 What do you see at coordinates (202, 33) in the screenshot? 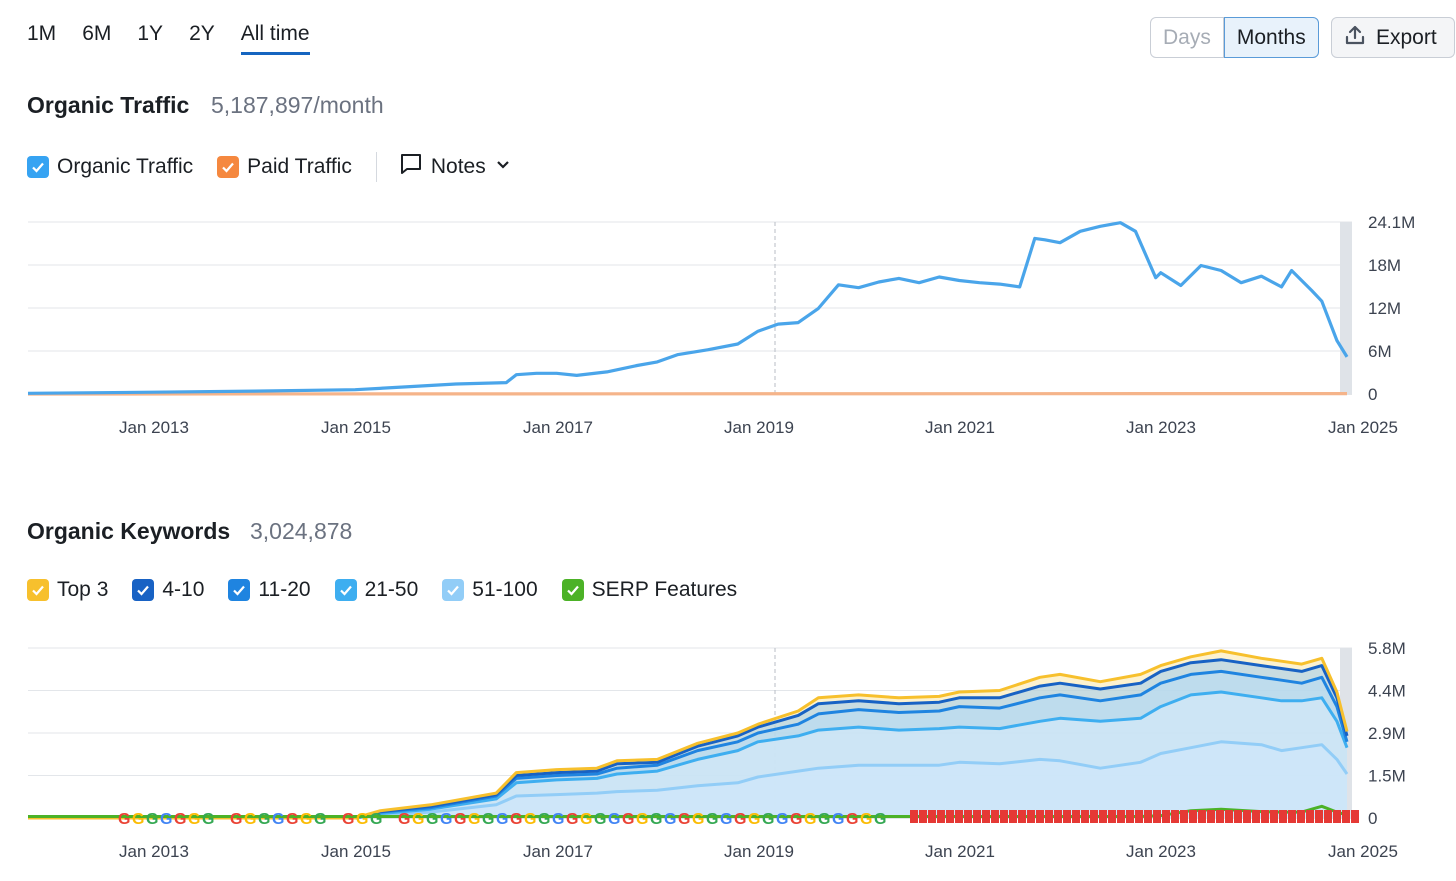
I see `tab-2y: 2Y` at bounding box center [202, 33].